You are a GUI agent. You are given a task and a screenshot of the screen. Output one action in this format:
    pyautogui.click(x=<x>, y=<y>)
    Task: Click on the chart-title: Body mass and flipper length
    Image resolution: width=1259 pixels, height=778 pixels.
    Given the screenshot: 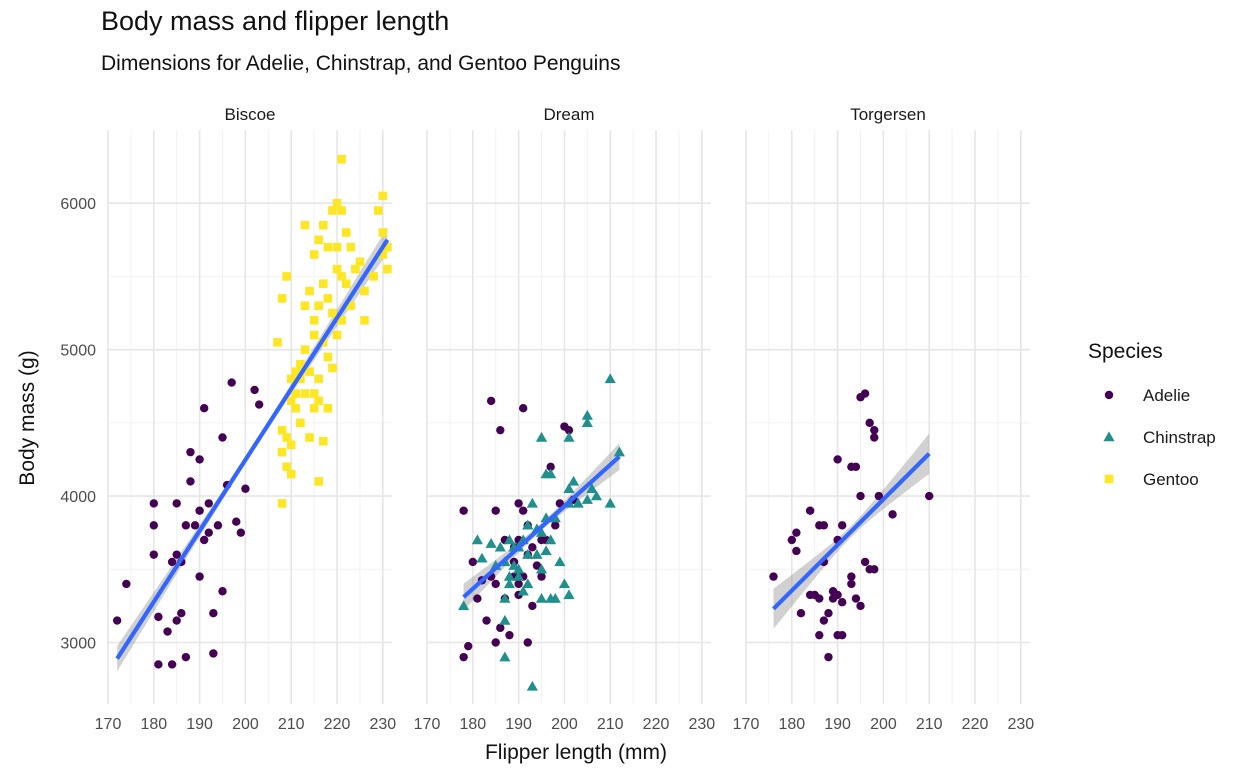 What is the action you would take?
    pyautogui.click(x=275, y=21)
    